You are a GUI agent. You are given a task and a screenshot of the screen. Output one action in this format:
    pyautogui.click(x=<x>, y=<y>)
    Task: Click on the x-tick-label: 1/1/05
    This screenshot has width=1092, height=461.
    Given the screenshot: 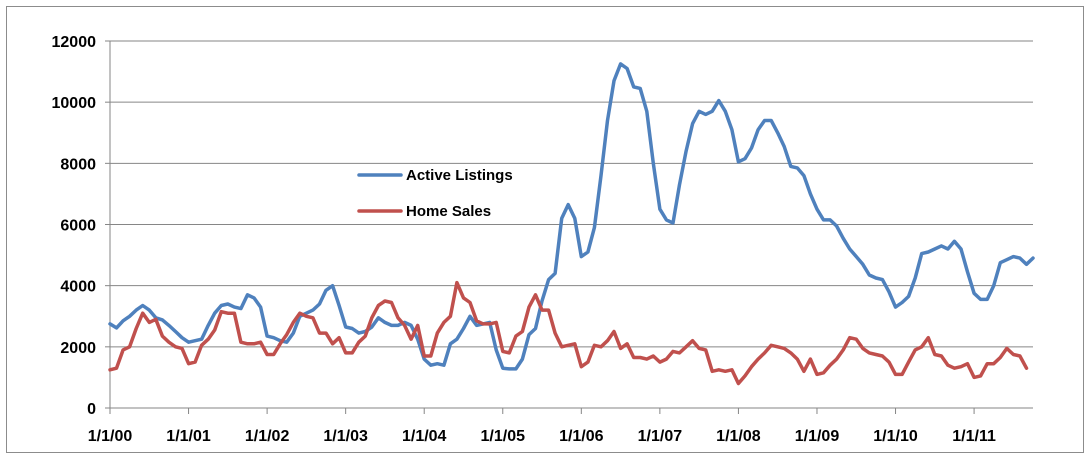 What is the action you would take?
    pyautogui.click(x=503, y=436)
    